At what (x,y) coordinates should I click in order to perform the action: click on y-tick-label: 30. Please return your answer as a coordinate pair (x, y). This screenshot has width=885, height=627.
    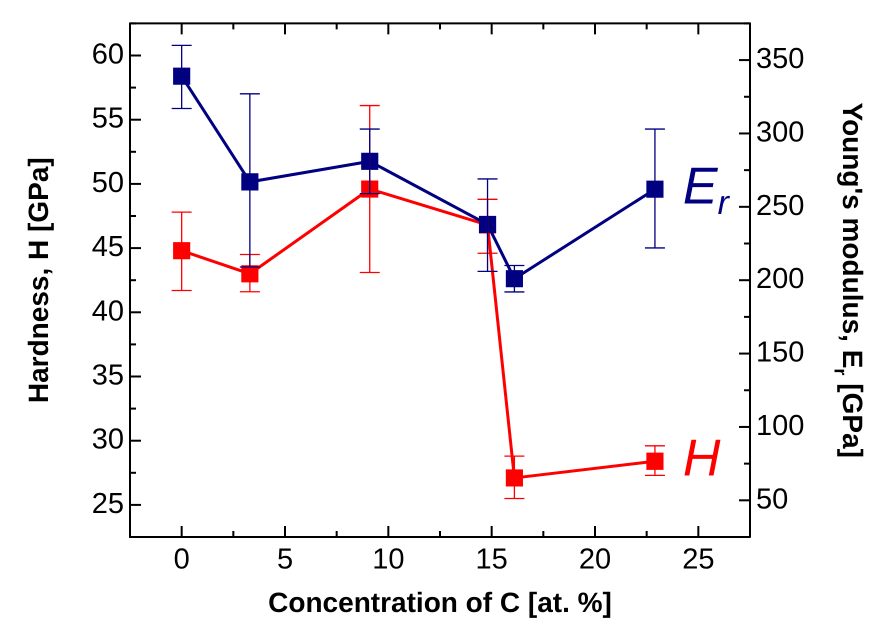
    Looking at the image, I should click on (108, 440).